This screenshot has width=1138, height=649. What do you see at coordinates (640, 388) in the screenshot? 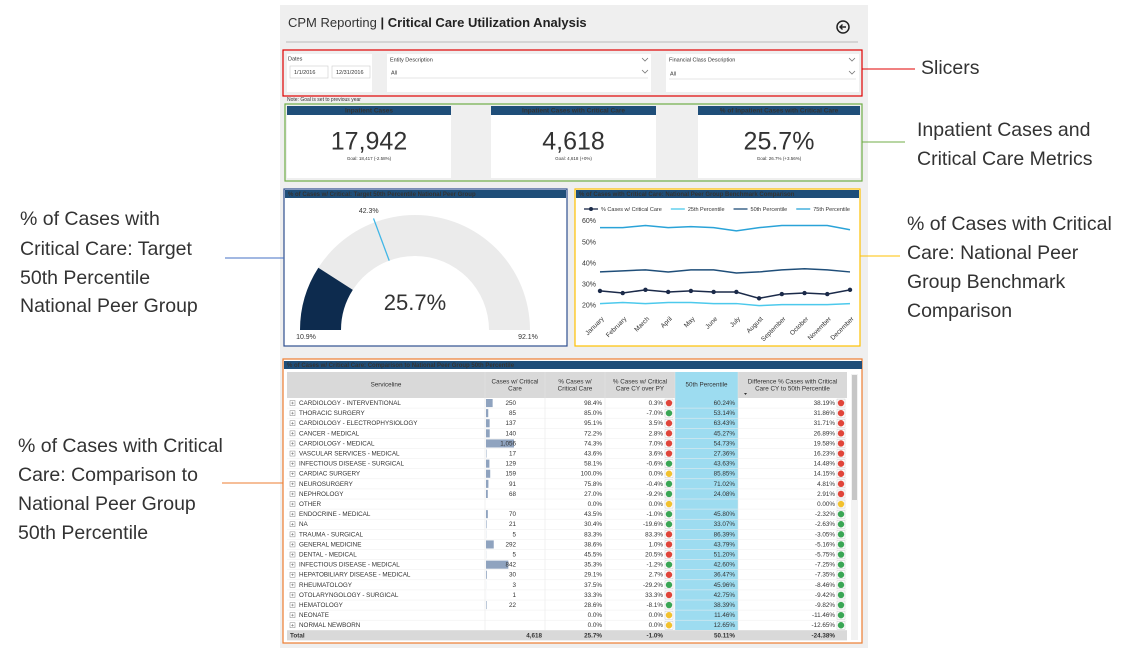
I see `header-line: Care CY over PY` at bounding box center [640, 388].